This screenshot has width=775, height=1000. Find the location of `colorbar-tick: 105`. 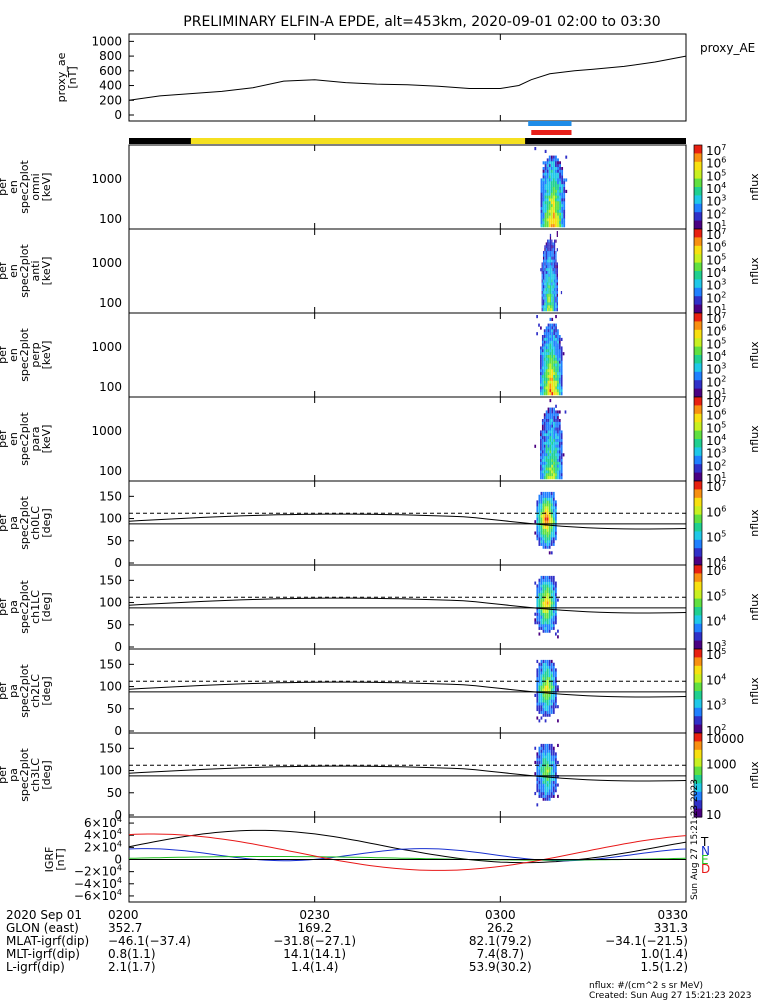

colorbar-tick: 105 is located at coordinates (716, 654).